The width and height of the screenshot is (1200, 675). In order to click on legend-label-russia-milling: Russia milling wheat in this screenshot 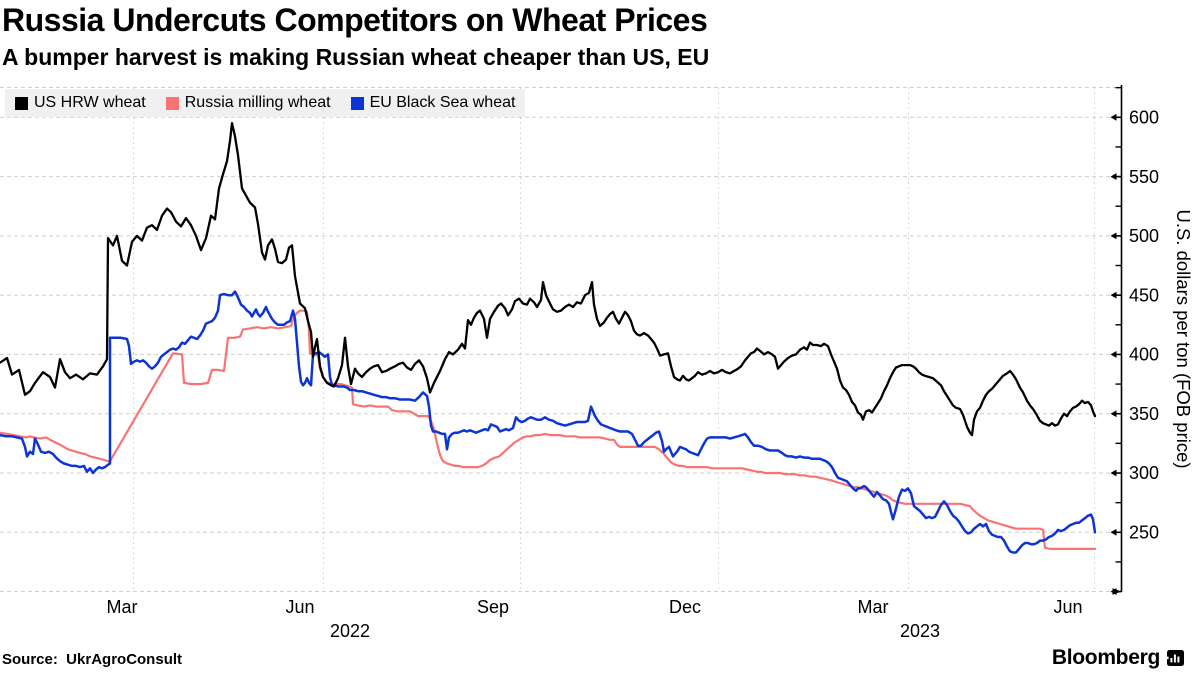, I will do `click(257, 102)`.